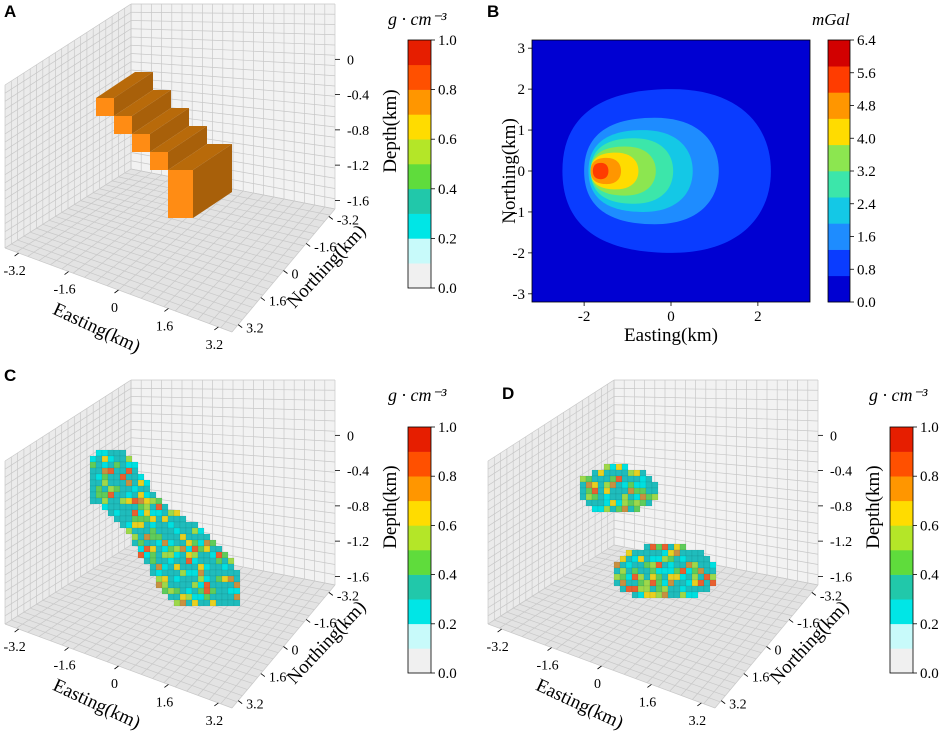 The image size is (941, 739). What do you see at coordinates (97, 704) in the screenshot?
I see `panel-c-easting-label: Easting(km)` at bounding box center [97, 704].